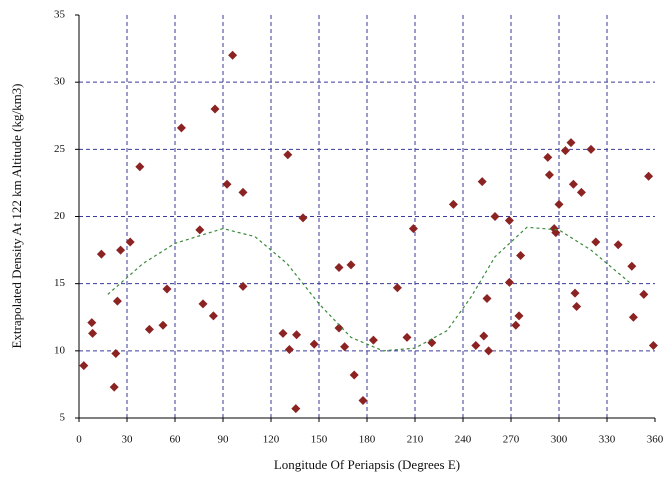  Describe the element at coordinates (607, 440) in the screenshot. I see `x-tick-label: 330` at that location.